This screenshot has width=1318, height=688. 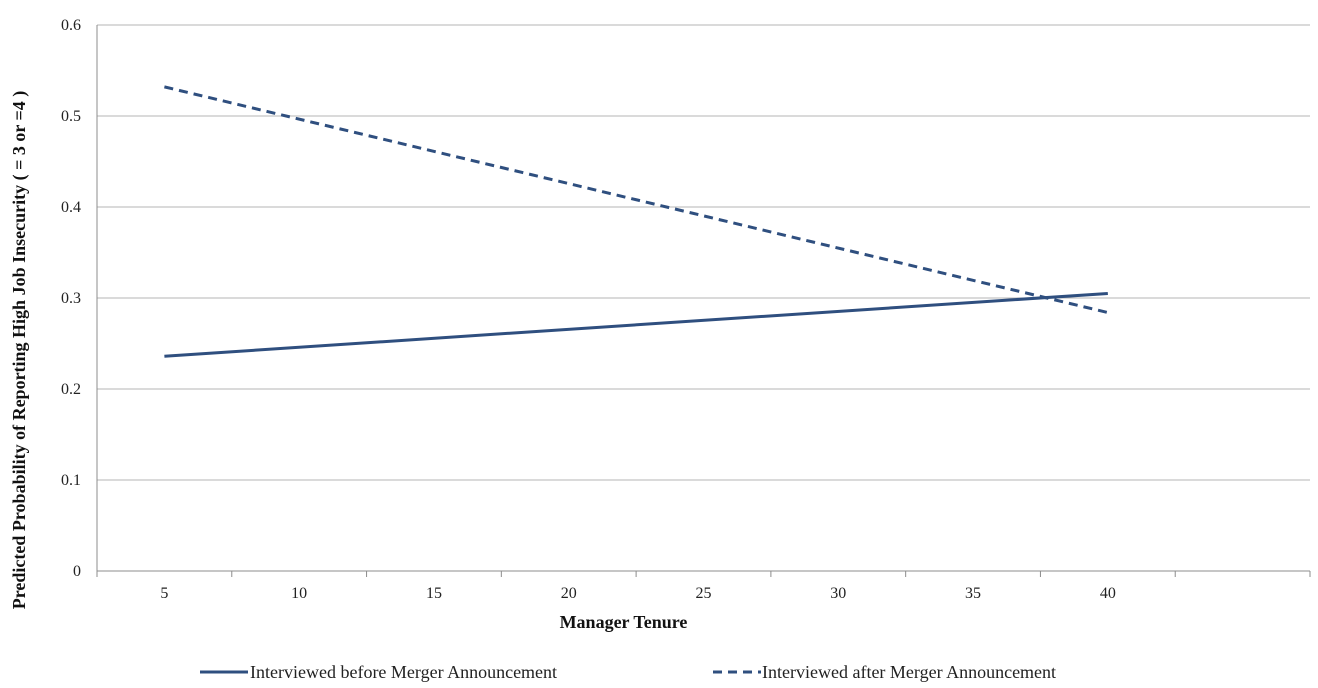 I want to click on x-tick-label: 15, so click(x=434, y=593).